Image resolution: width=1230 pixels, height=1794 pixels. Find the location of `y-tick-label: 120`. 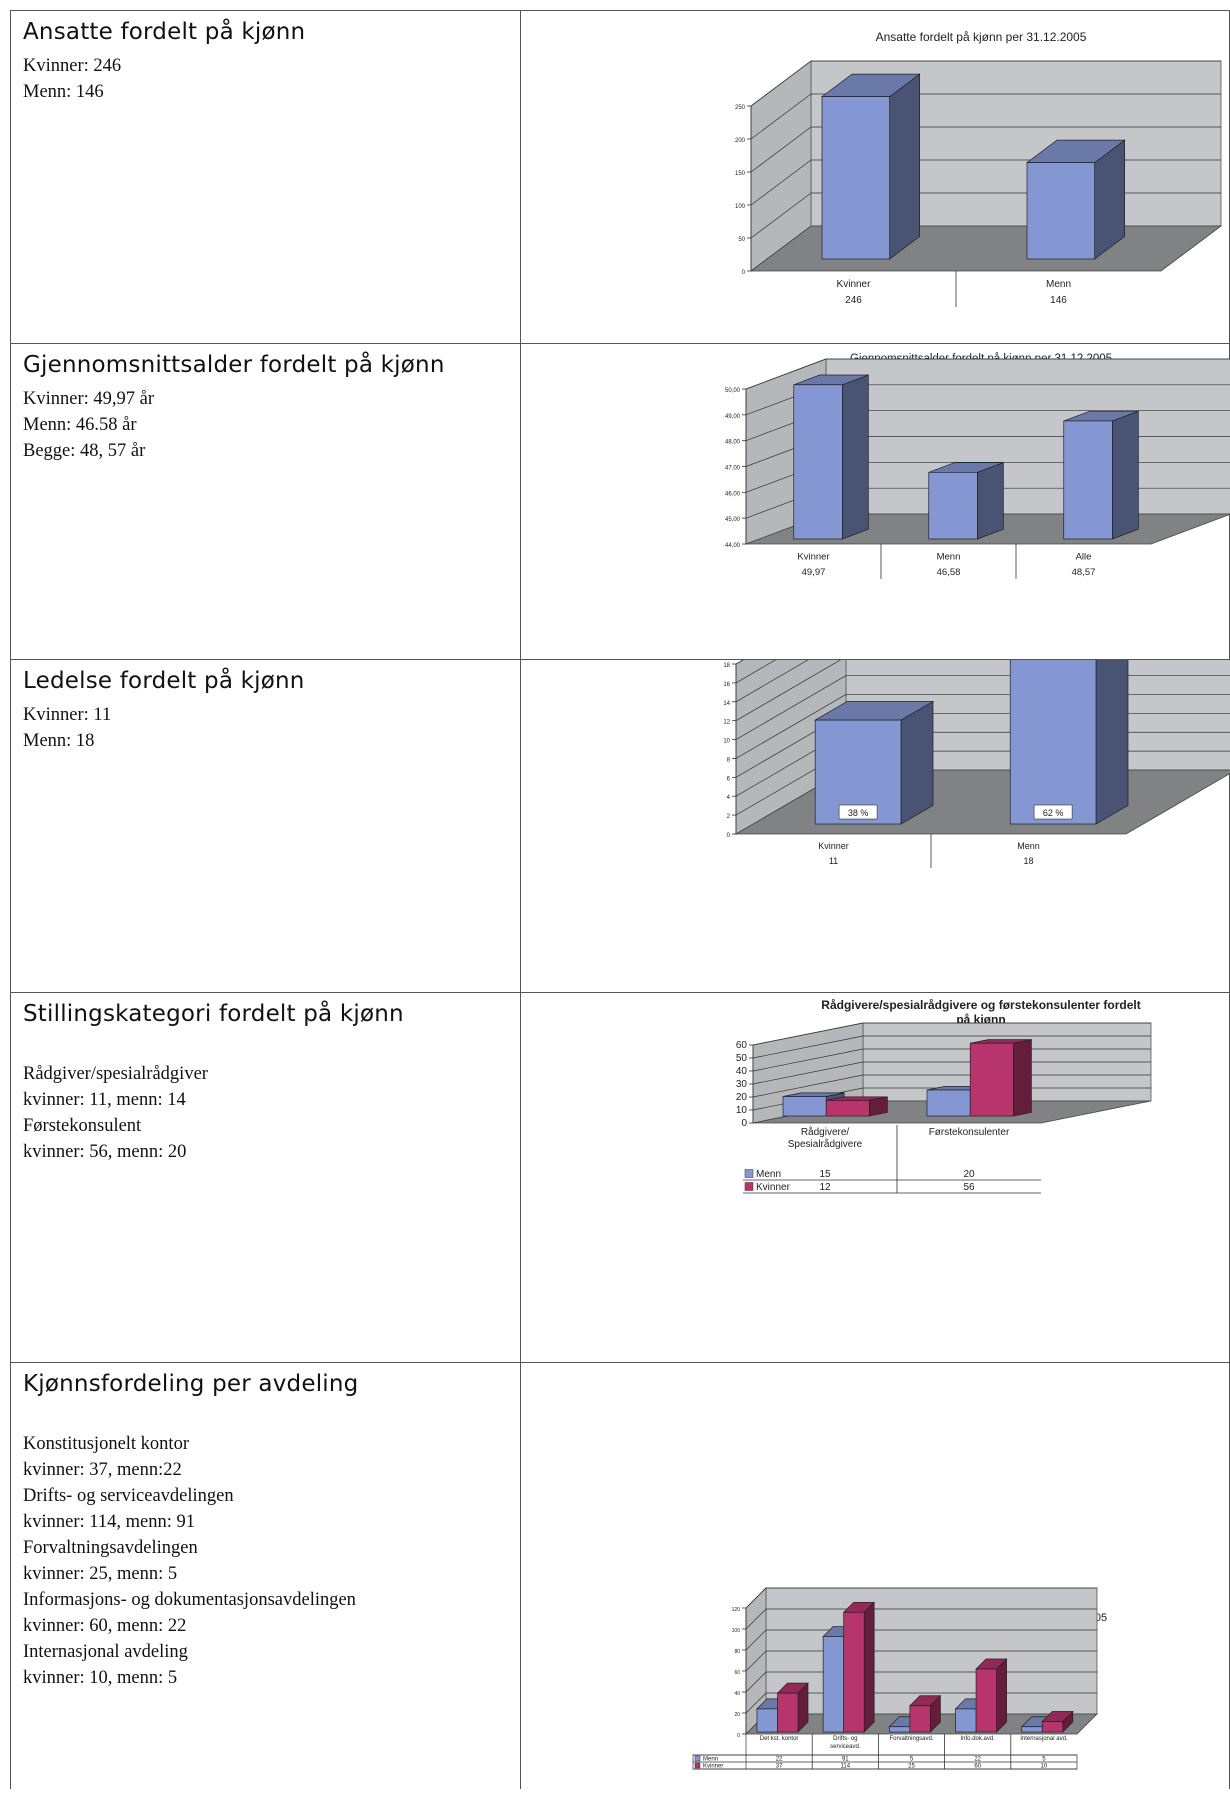

y-tick-label: 120 is located at coordinates (736, 1610).